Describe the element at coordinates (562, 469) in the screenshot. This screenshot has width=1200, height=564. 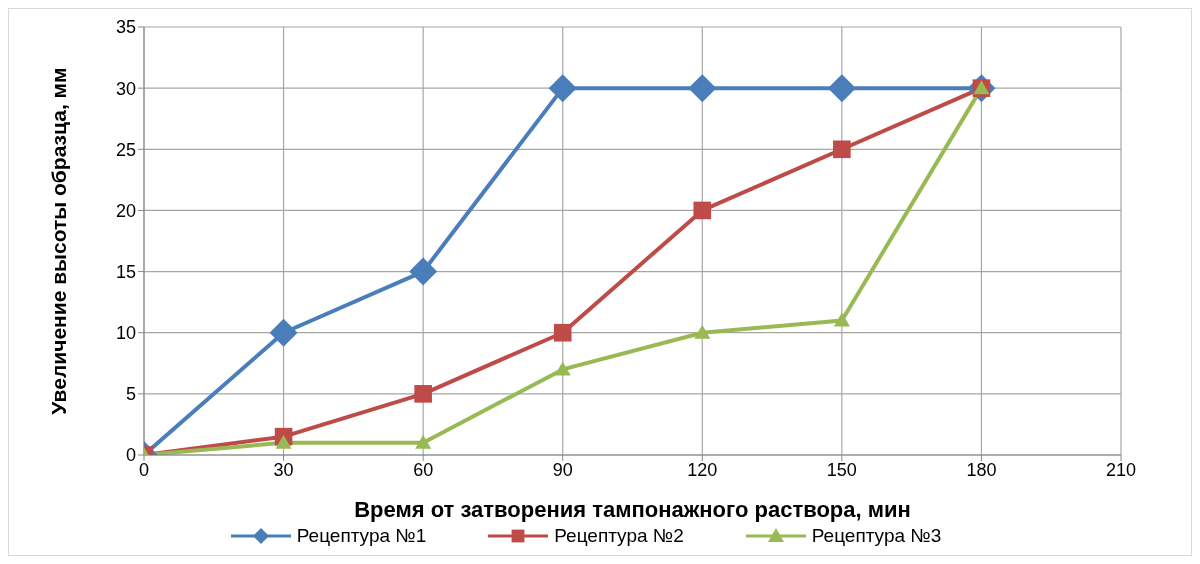
I see `x-tick-label: 90` at that location.